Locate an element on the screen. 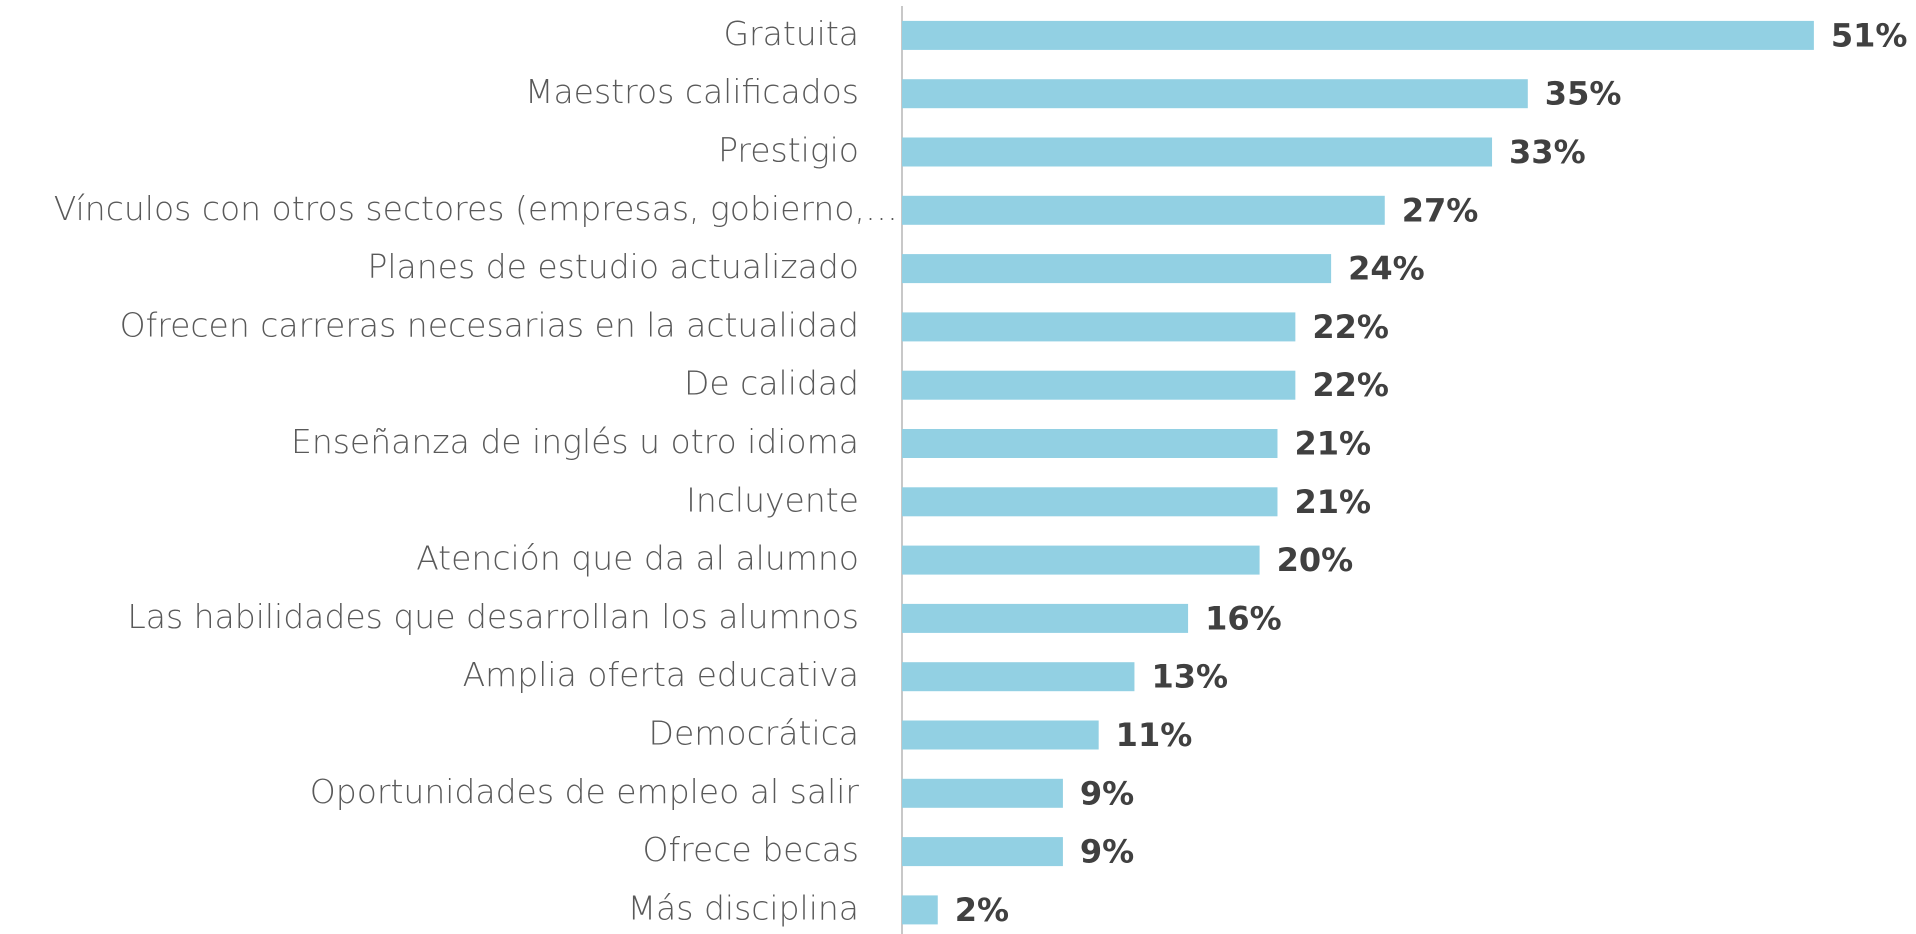  category-label: Incluyente is located at coordinates (772, 499).